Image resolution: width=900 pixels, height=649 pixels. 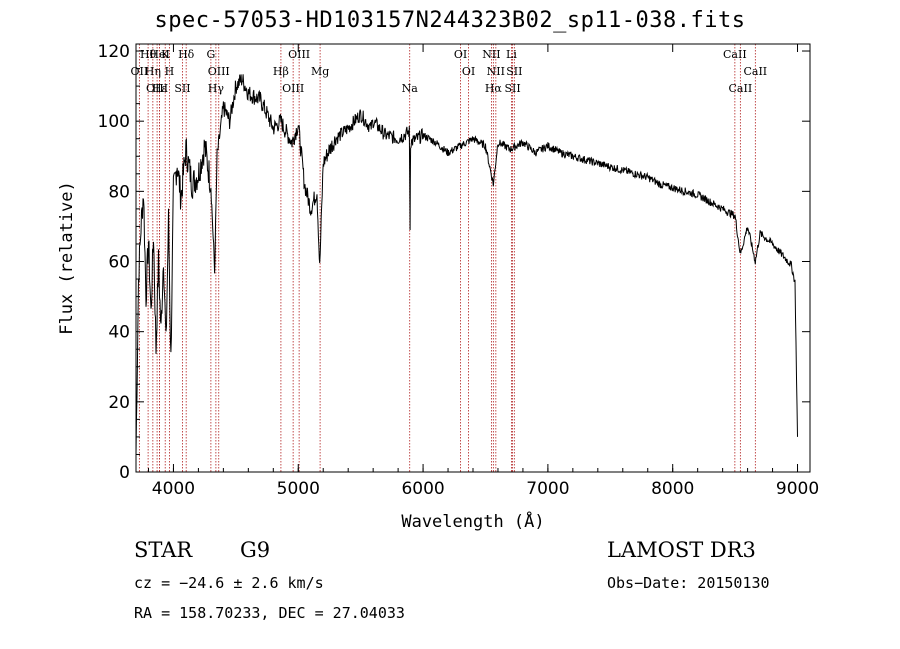 I want to click on y-tick-label: 60, so click(x=119, y=263).